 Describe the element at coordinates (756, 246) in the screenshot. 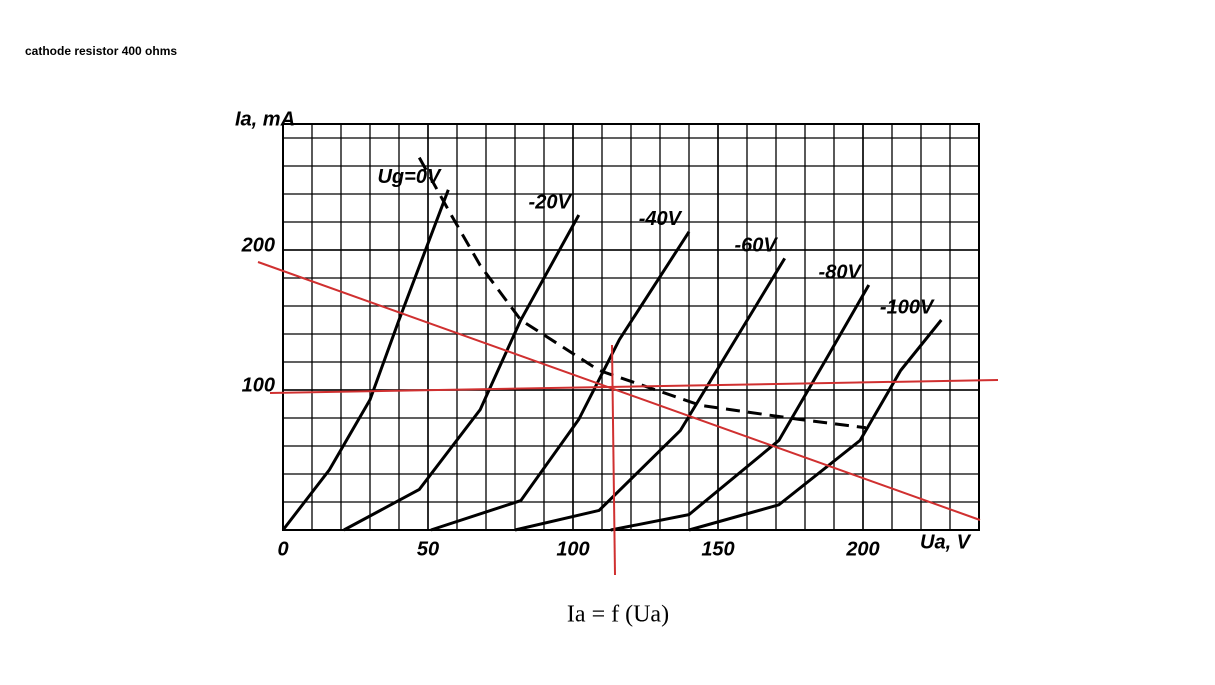

I see `series-label: -60V` at that location.